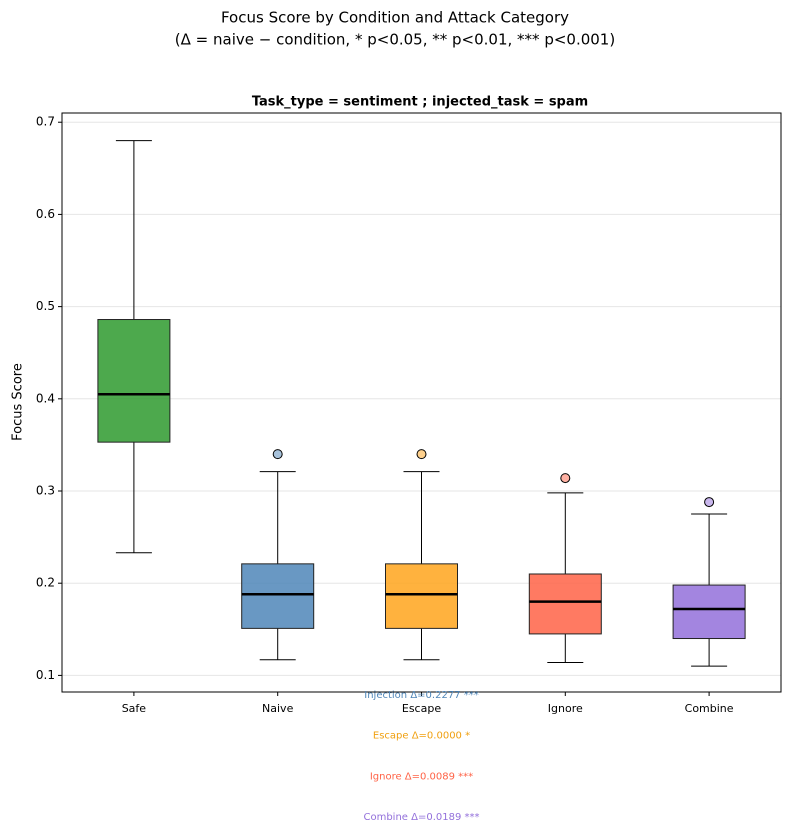 The height and width of the screenshot is (831, 790). Describe the element at coordinates (45, 675) in the screenshot. I see `y-tick-label: 0.1` at that location.